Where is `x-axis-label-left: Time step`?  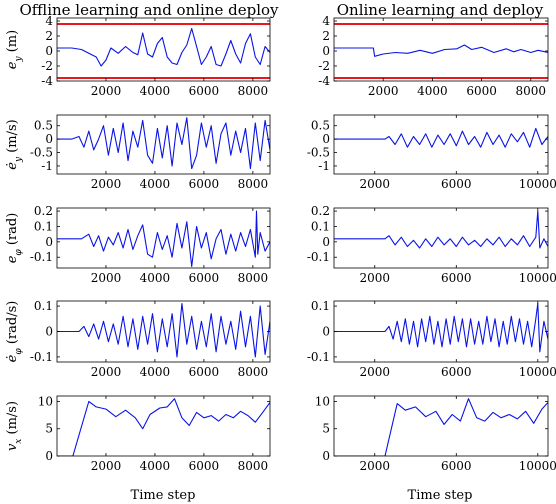 x-axis-label-left: Time step is located at coordinates (163, 495).